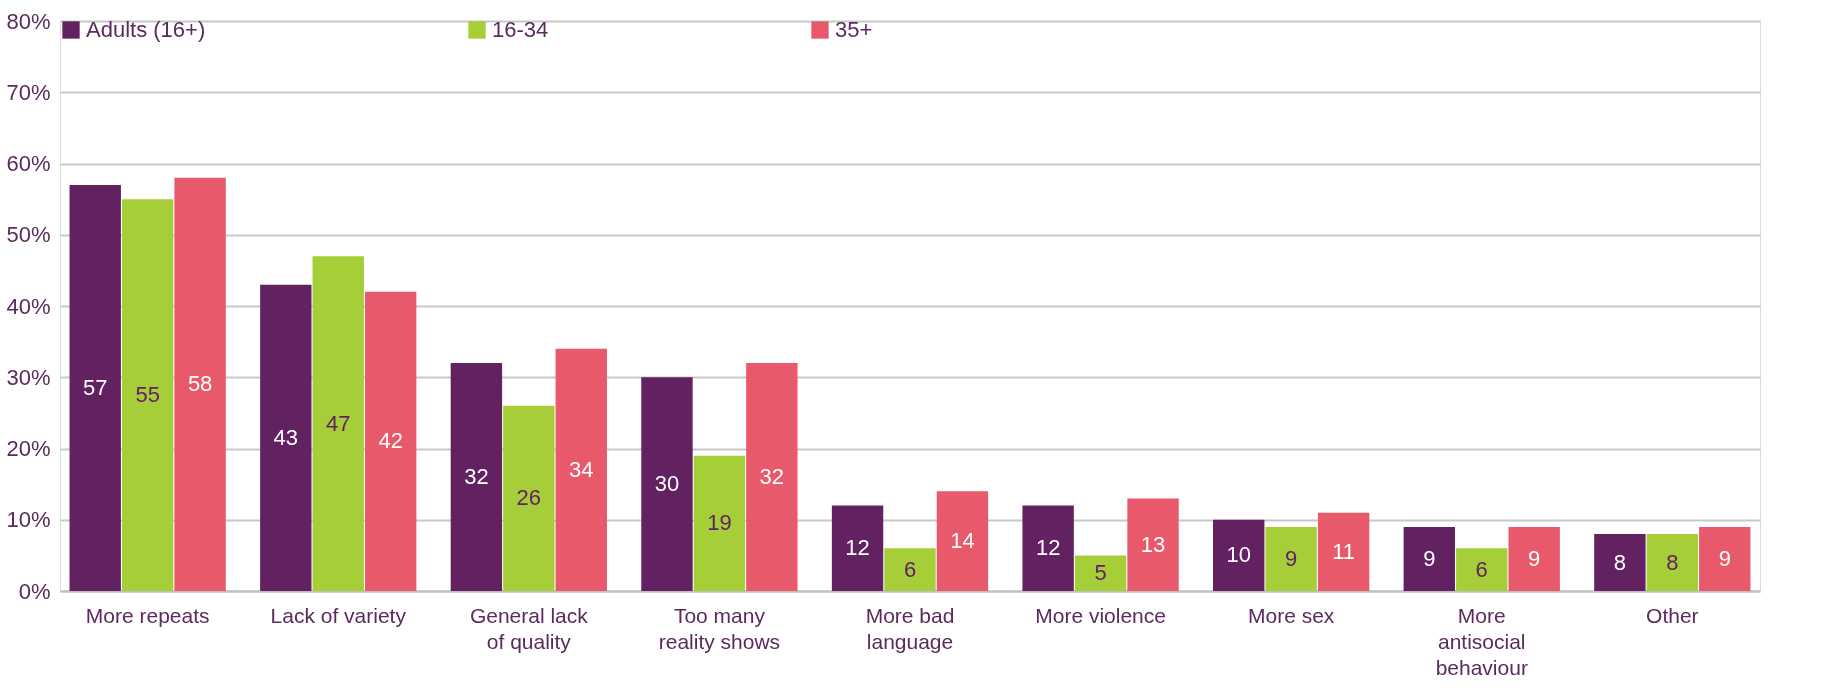 This screenshot has width=1835, height=697. What do you see at coordinates (1481, 641) in the screenshot?
I see `x-tick-label: More antisocial behaviour` at bounding box center [1481, 641].